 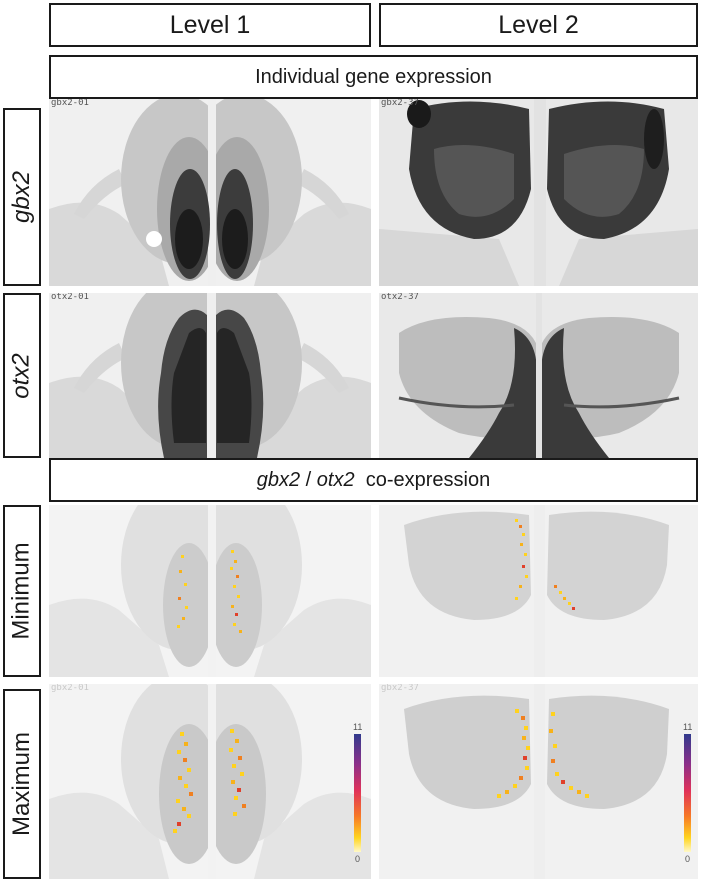 What do you see at coordinates (688, 859) in the screenshot?
I see `color-scale-min-level-2: 0` at bounding box center [688, 859].